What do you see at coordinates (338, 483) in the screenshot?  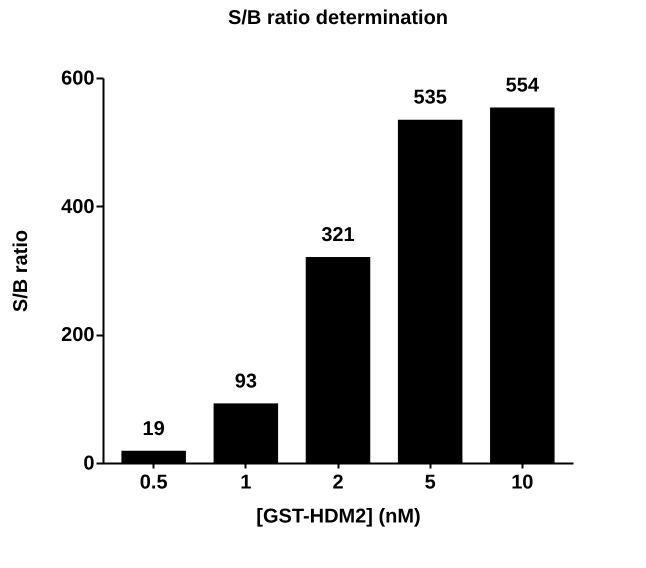 I see `x-tick-label: 2` at bounding box center [338, 483].